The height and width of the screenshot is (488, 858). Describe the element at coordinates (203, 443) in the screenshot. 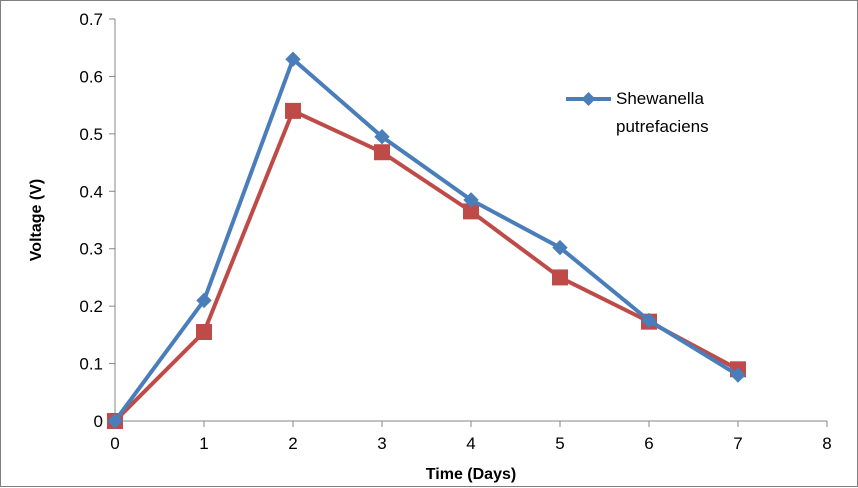

I see `x-tick-label: 1` at that location.